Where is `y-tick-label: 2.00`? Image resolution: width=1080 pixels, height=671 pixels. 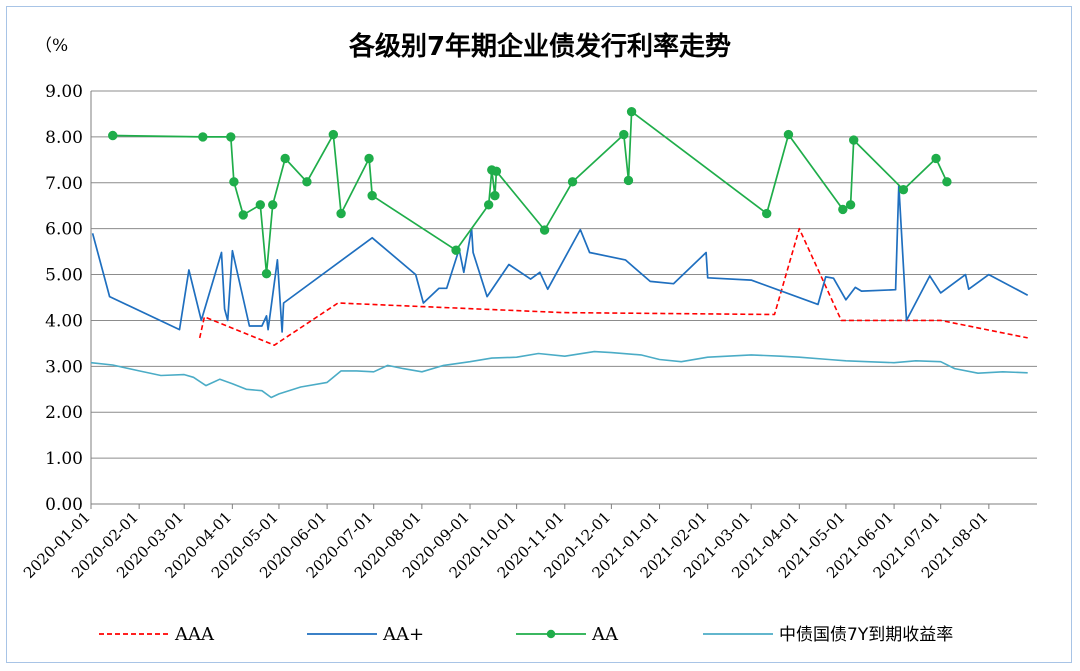
y-tick-label: 2.00 is located at coordinates (64, 413).